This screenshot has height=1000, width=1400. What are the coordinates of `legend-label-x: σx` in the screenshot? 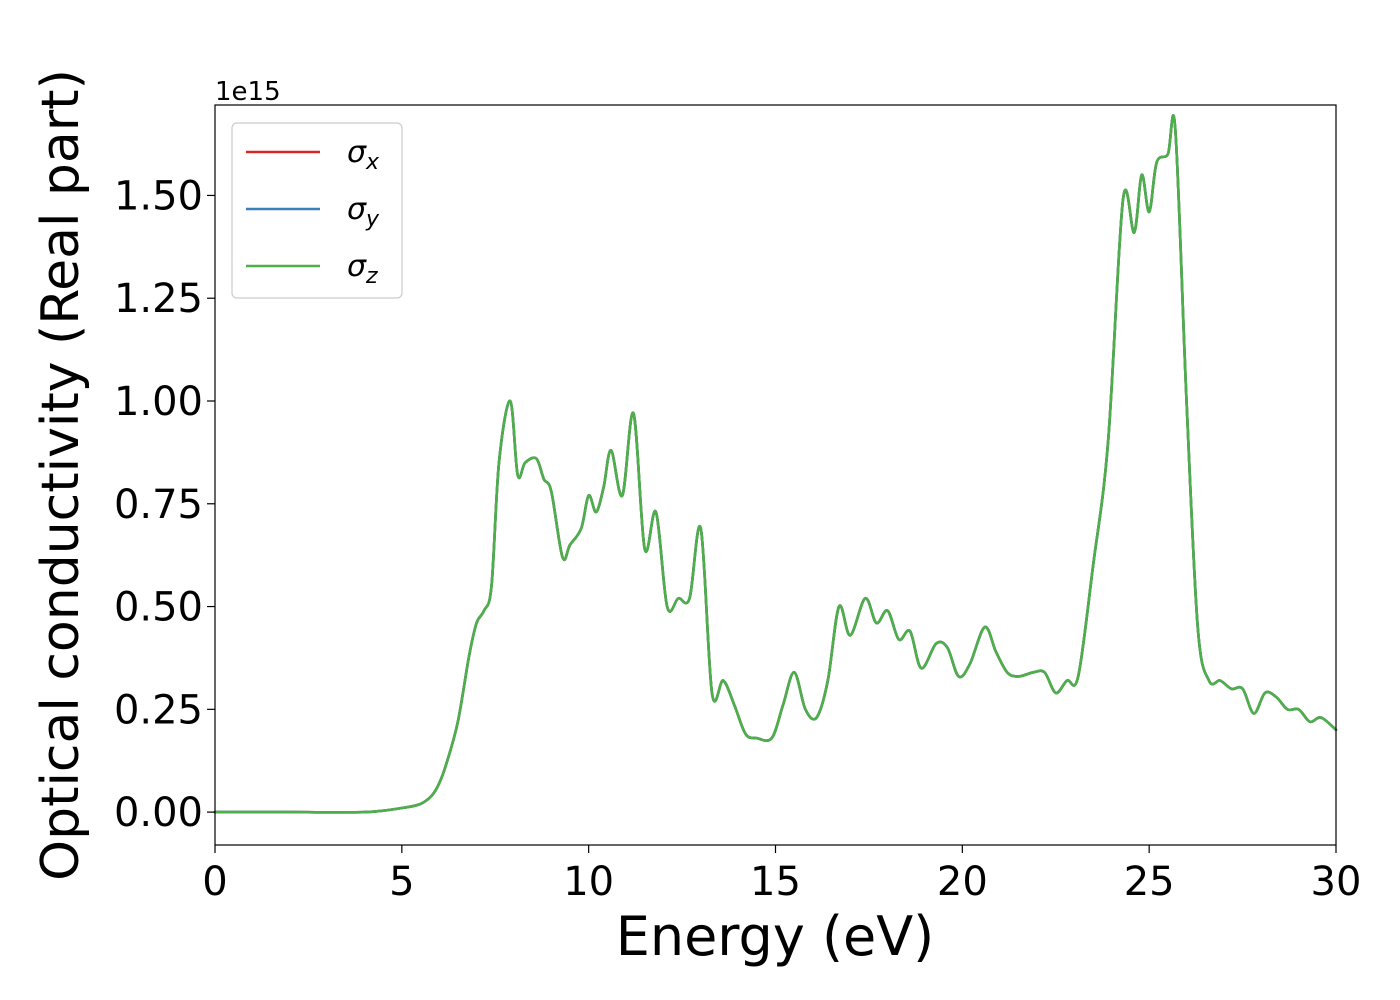 It's located at (363, 155).